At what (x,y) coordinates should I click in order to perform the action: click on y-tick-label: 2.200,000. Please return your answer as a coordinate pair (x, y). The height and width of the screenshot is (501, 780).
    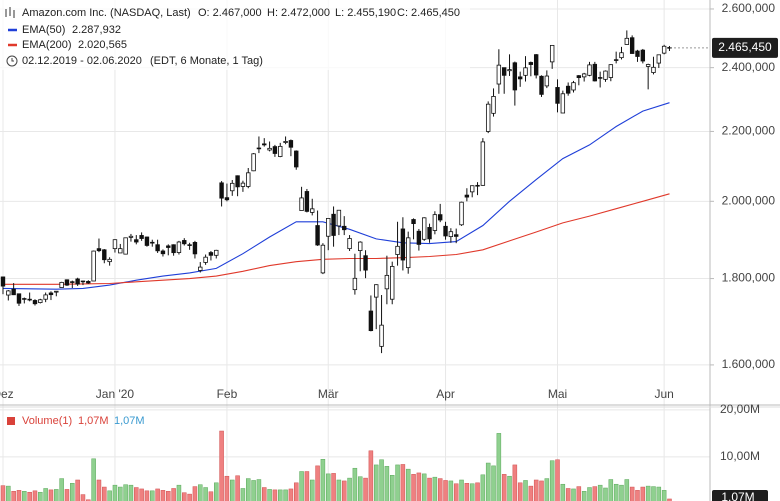
    Looking at the image, I should click on (749, 131).